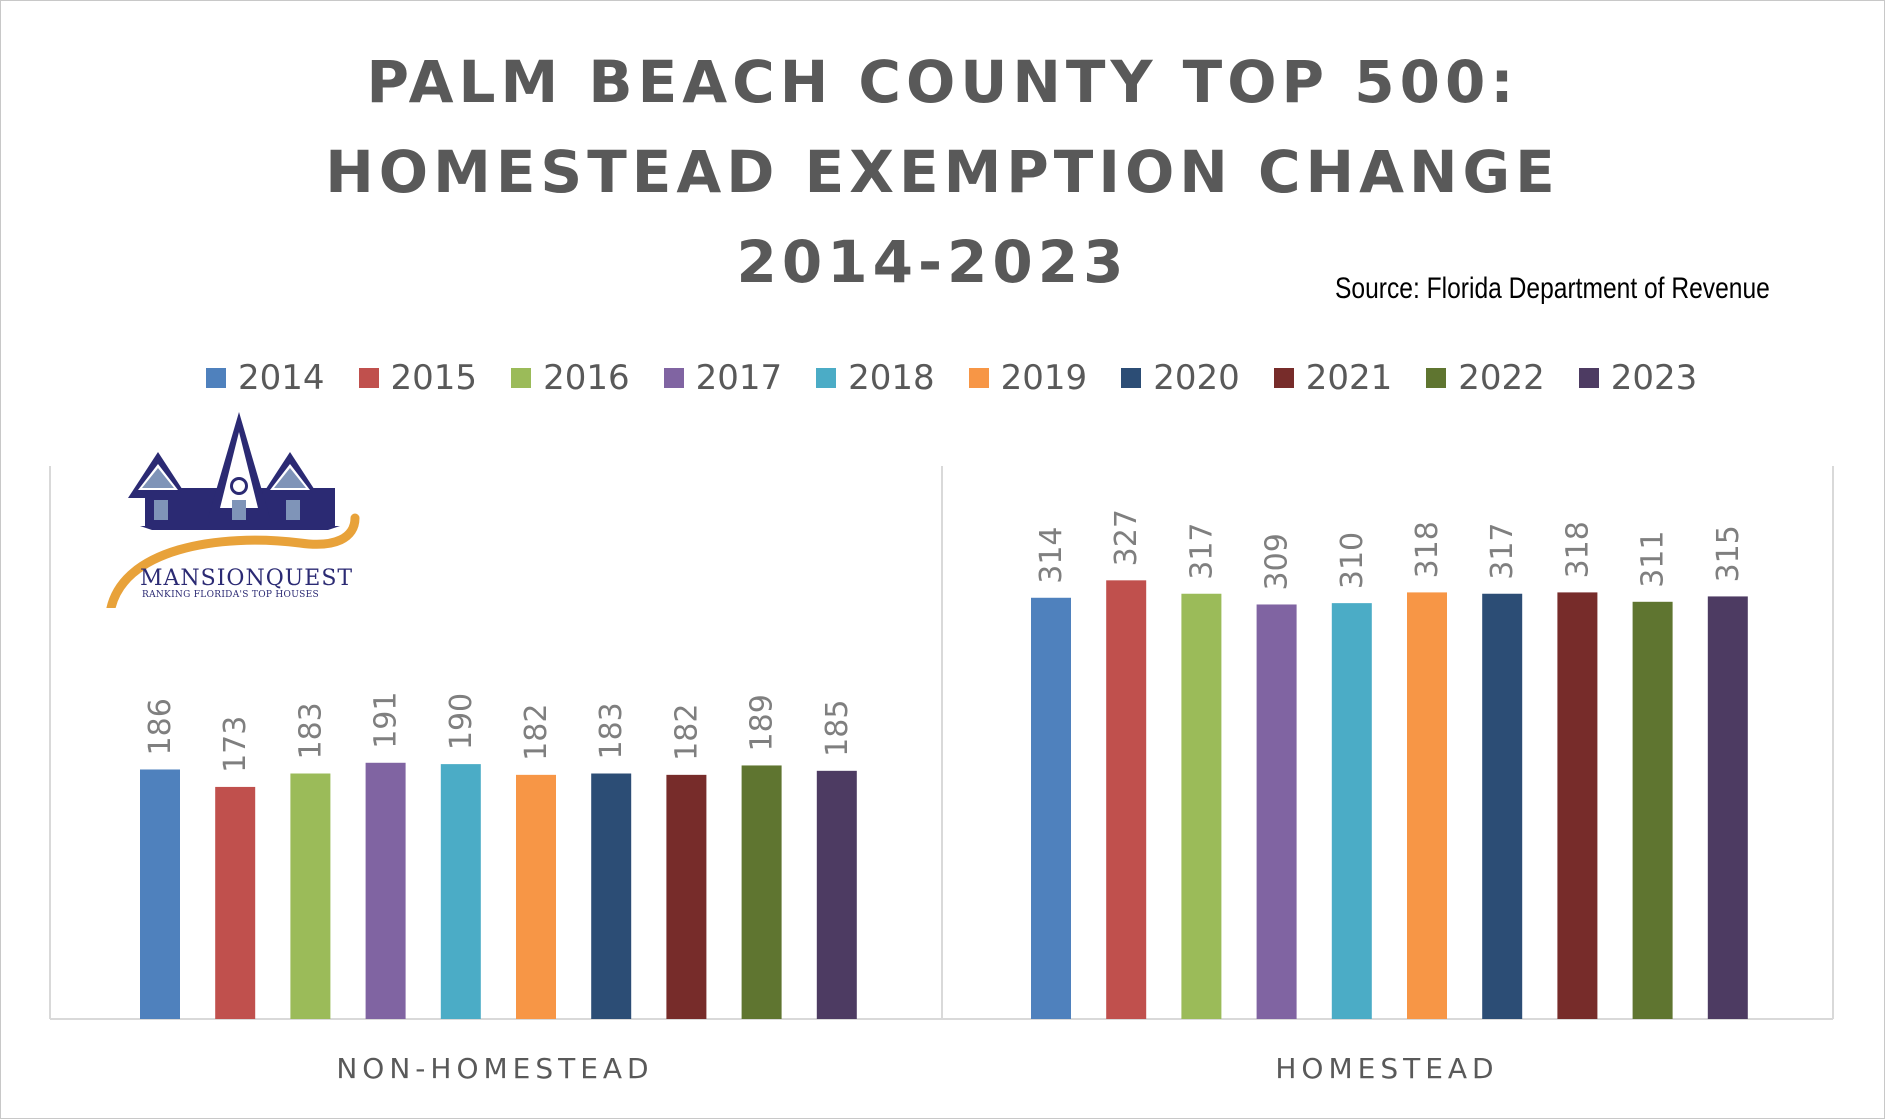 Image resolution: width=1885 pixels, height=1119 pixels. What do you see at coordinates (1653, 559) in the screenshot?
I see `data-label: 311` at bounding box center [1653, 559].